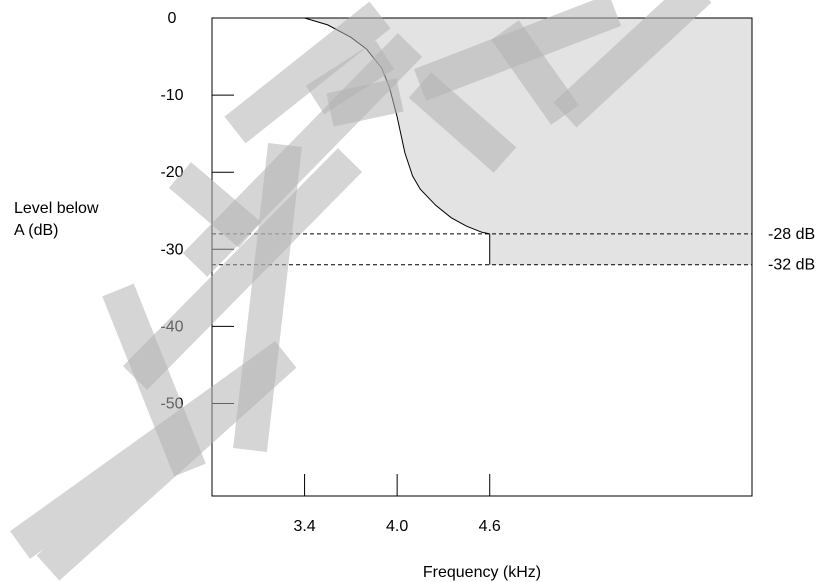 Image resolution: width=830 pixels, height=582 pixels. Describe the element at coordinates (171, 249) in the screenshot. I see `y-tick-label-3: -30` at that location.